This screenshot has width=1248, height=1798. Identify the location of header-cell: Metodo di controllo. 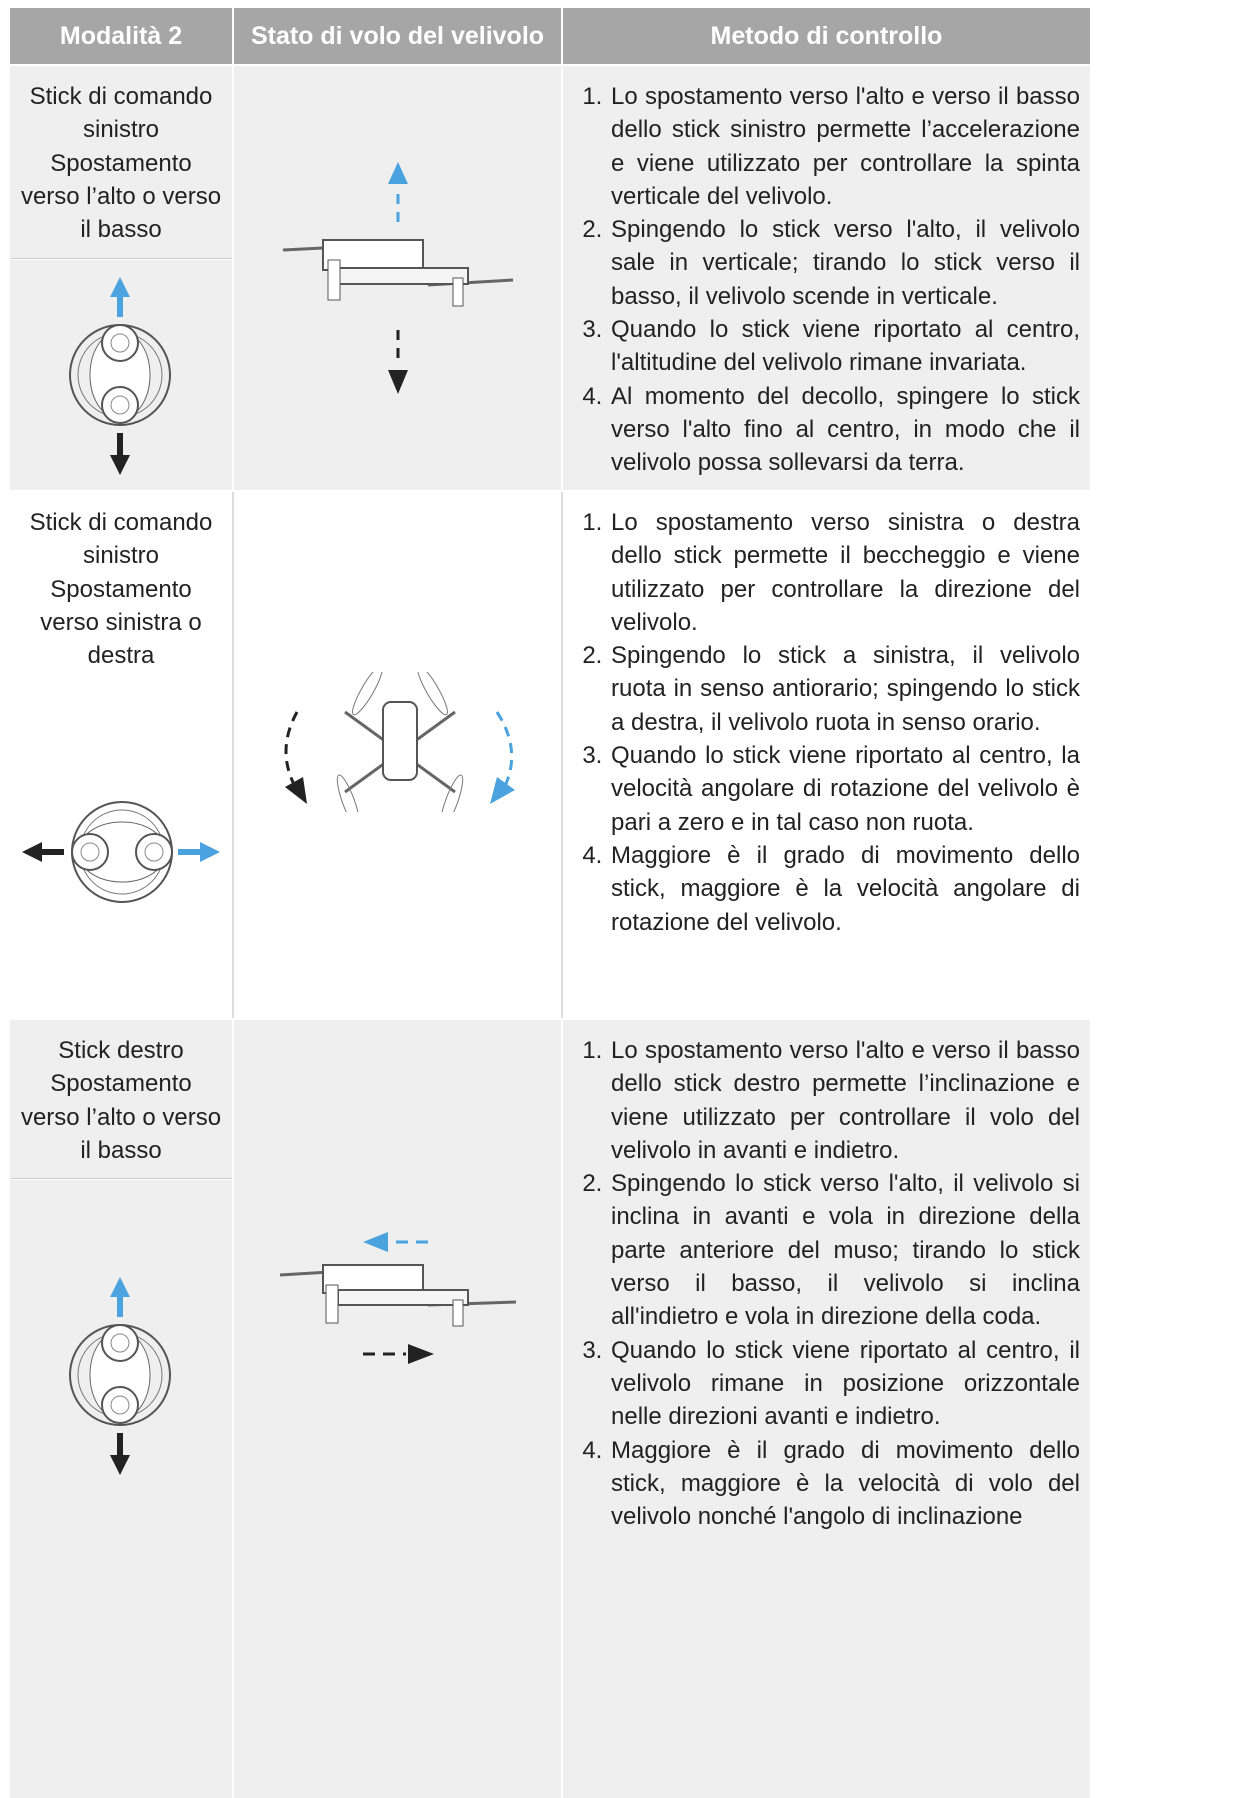
(826, 36).